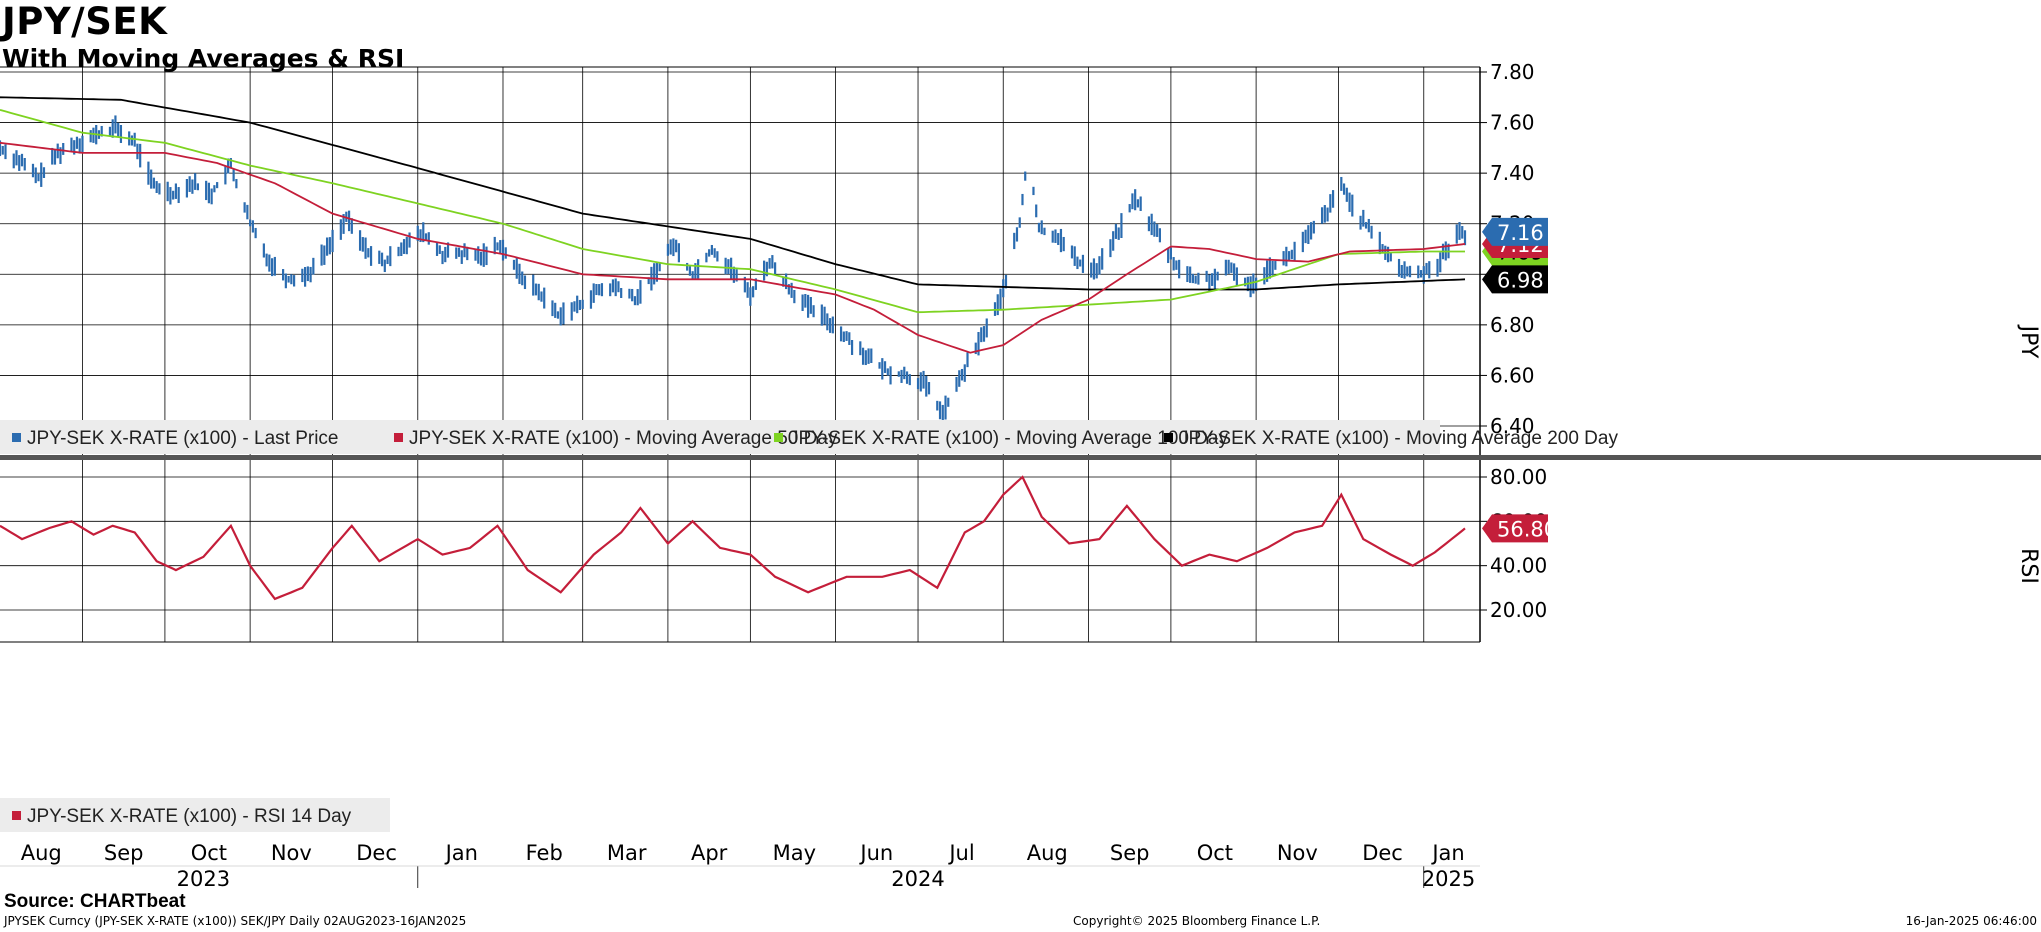  I want to click on rsi-axis-title: RSI, so click(2028, 566).